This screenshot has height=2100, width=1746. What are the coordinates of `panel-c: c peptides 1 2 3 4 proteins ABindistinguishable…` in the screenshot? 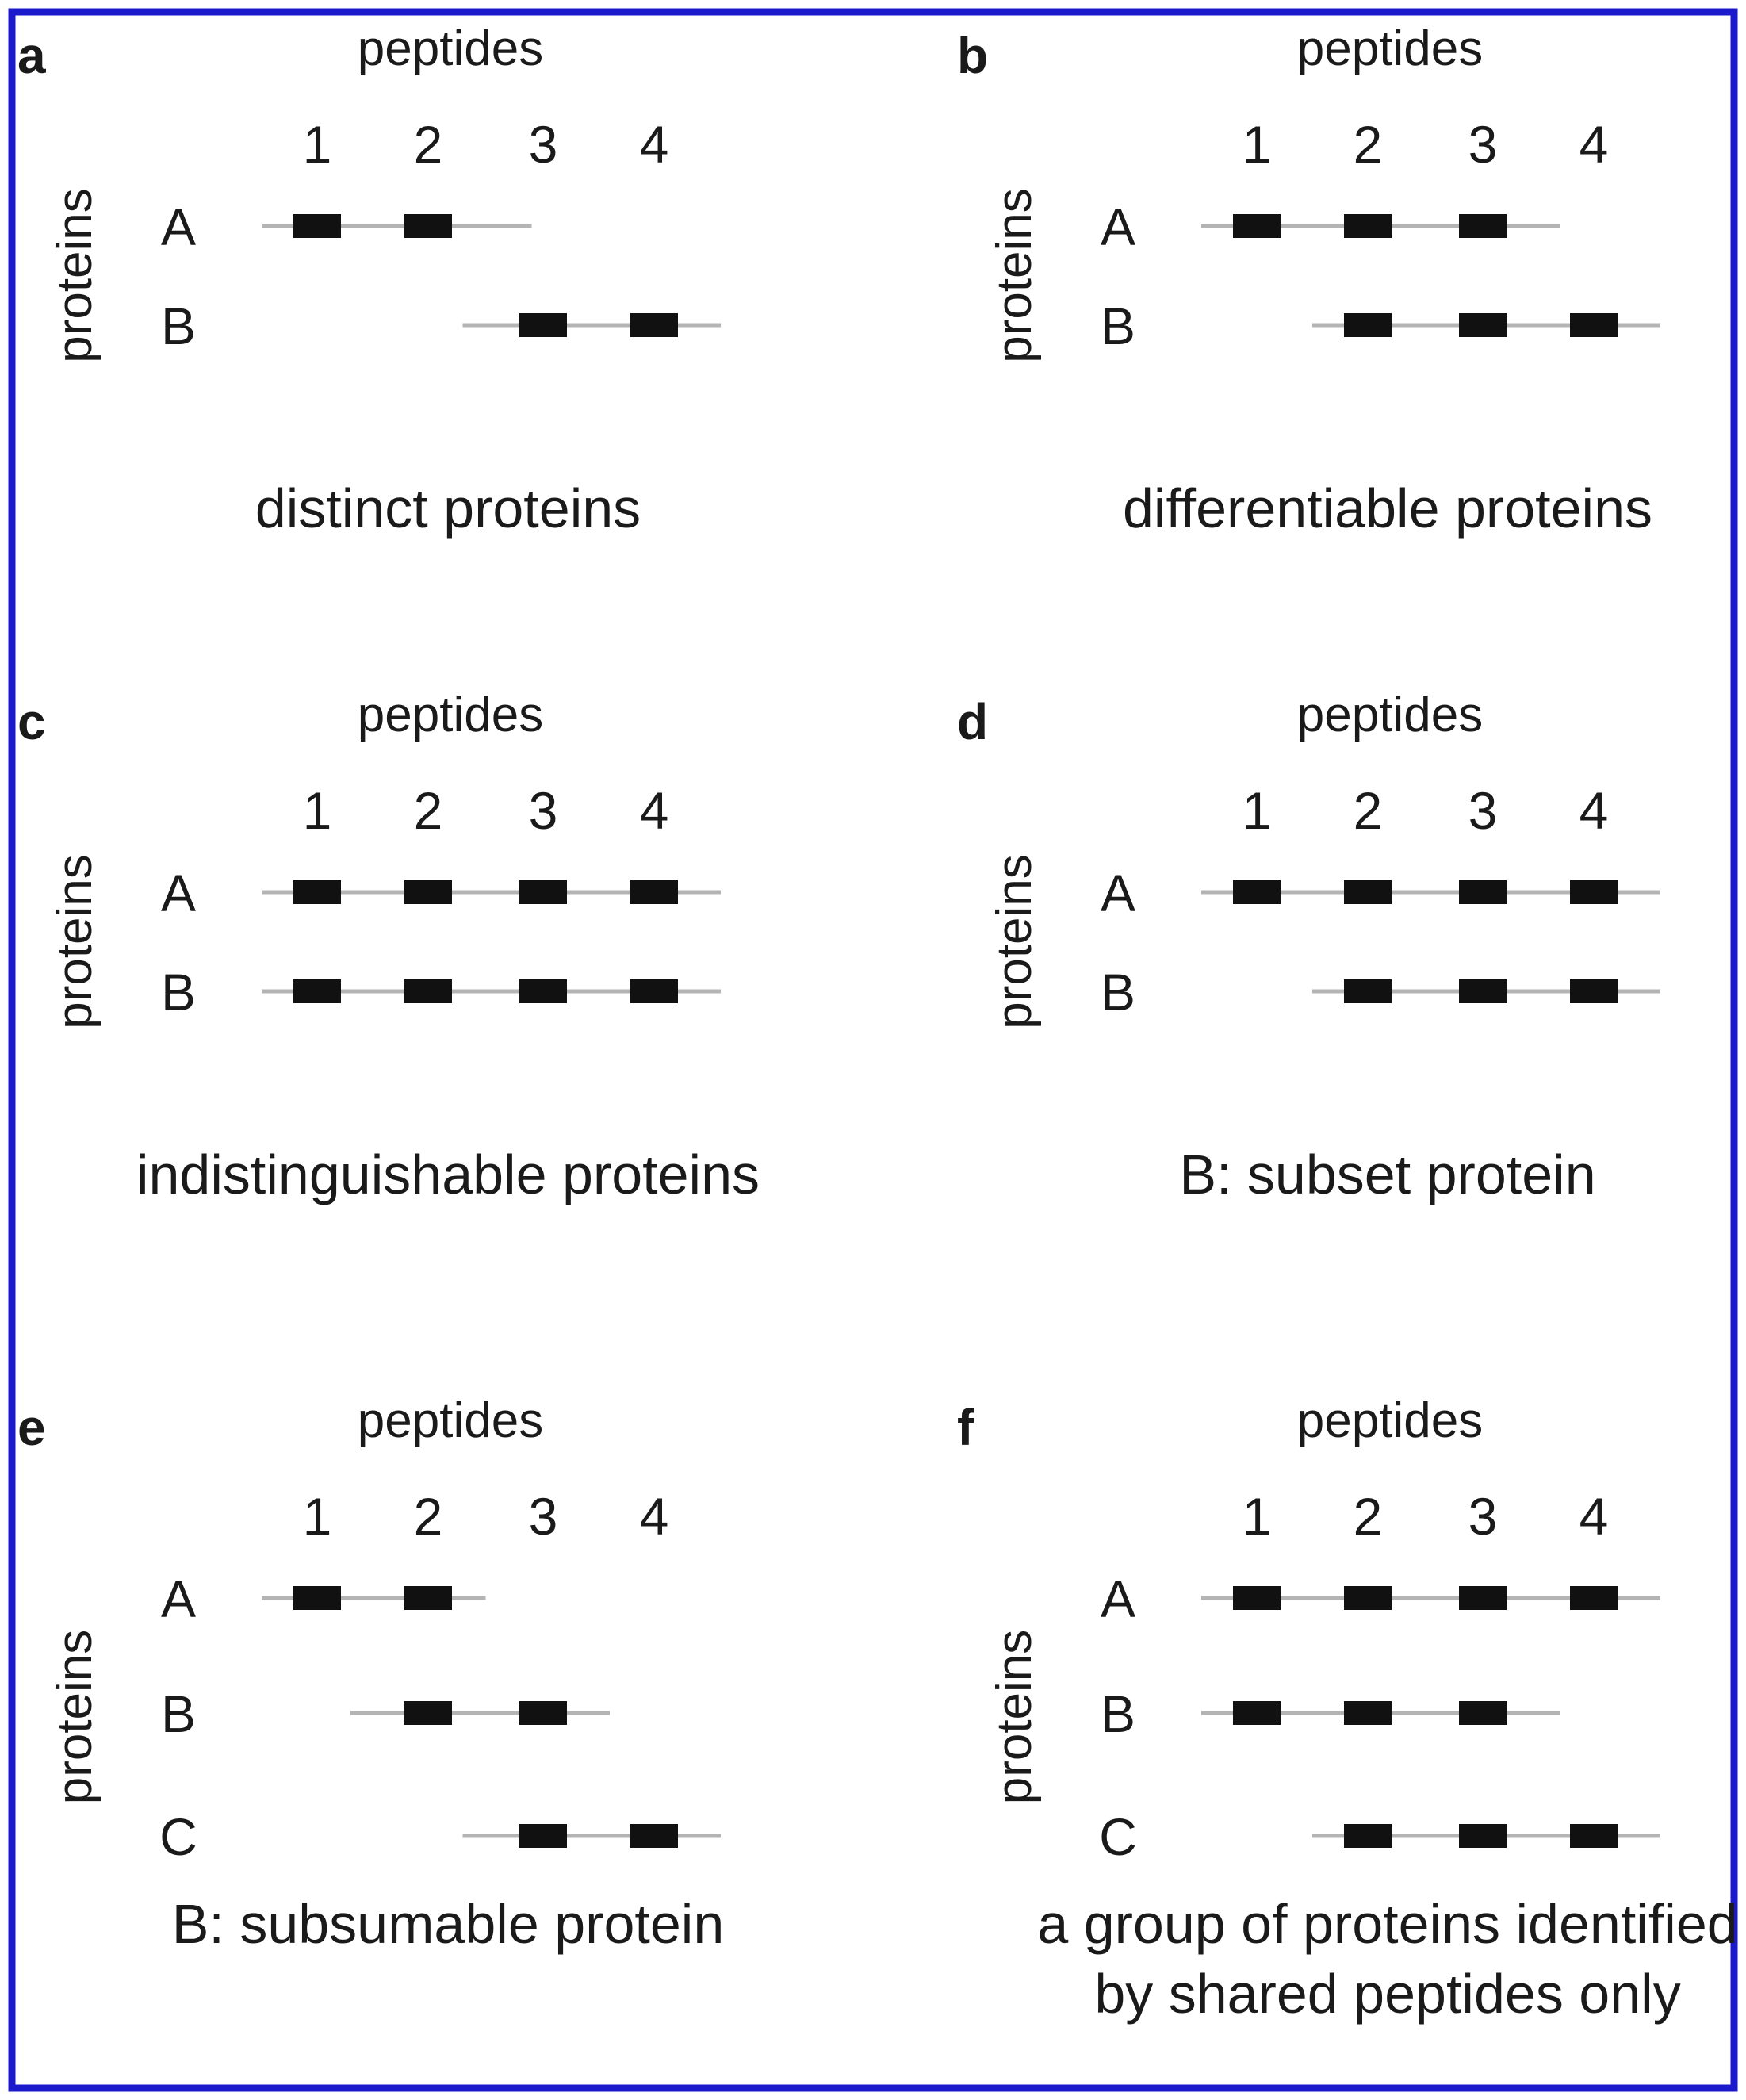 It's located at (388, 947).